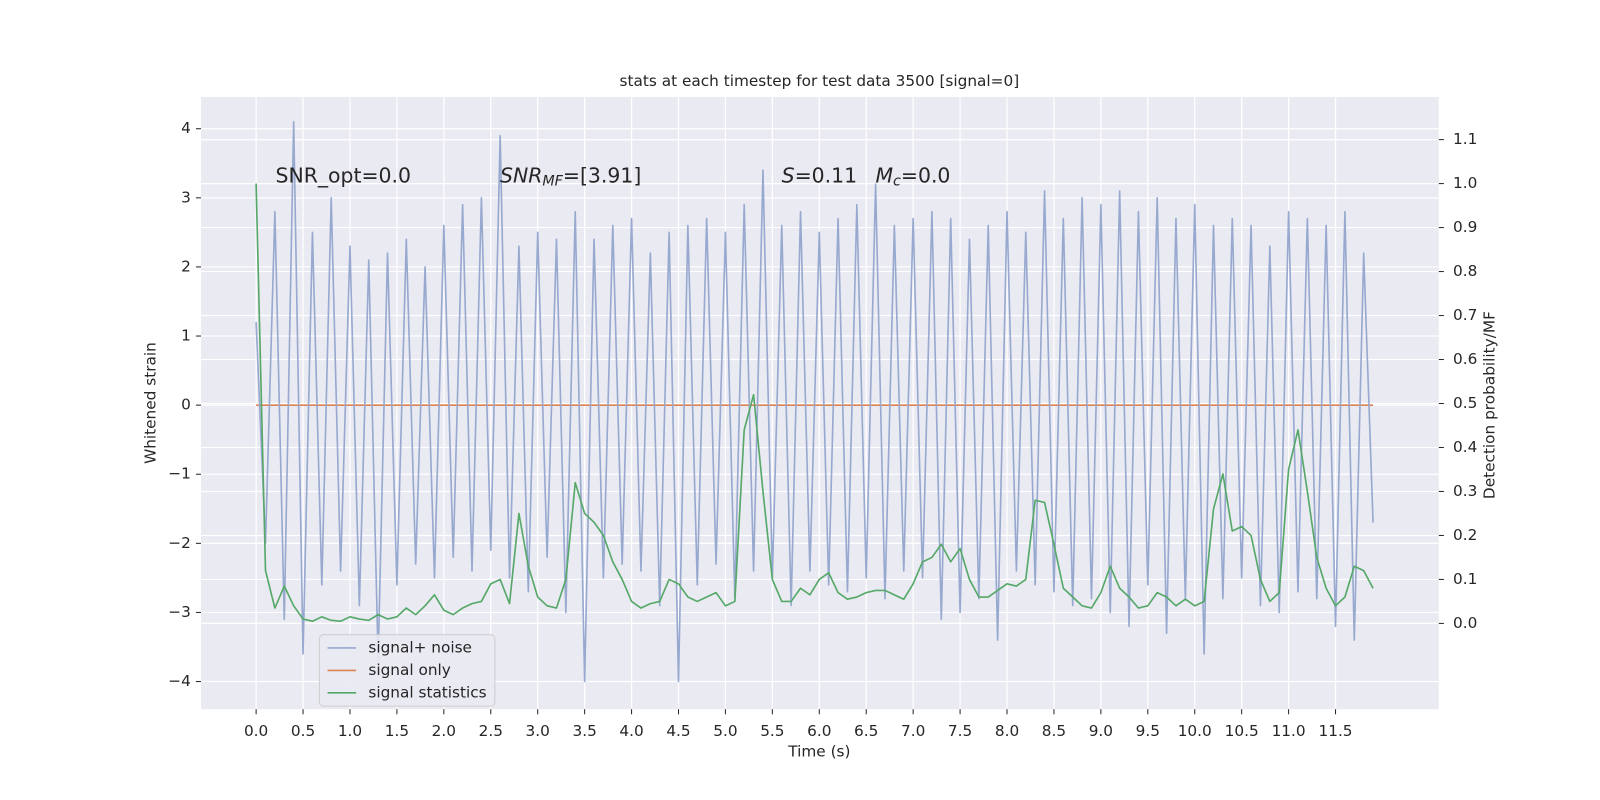  Describe the element at coordinates (584, 731) in the screenshot. I see `x-tick-label: 3.5` at that location.